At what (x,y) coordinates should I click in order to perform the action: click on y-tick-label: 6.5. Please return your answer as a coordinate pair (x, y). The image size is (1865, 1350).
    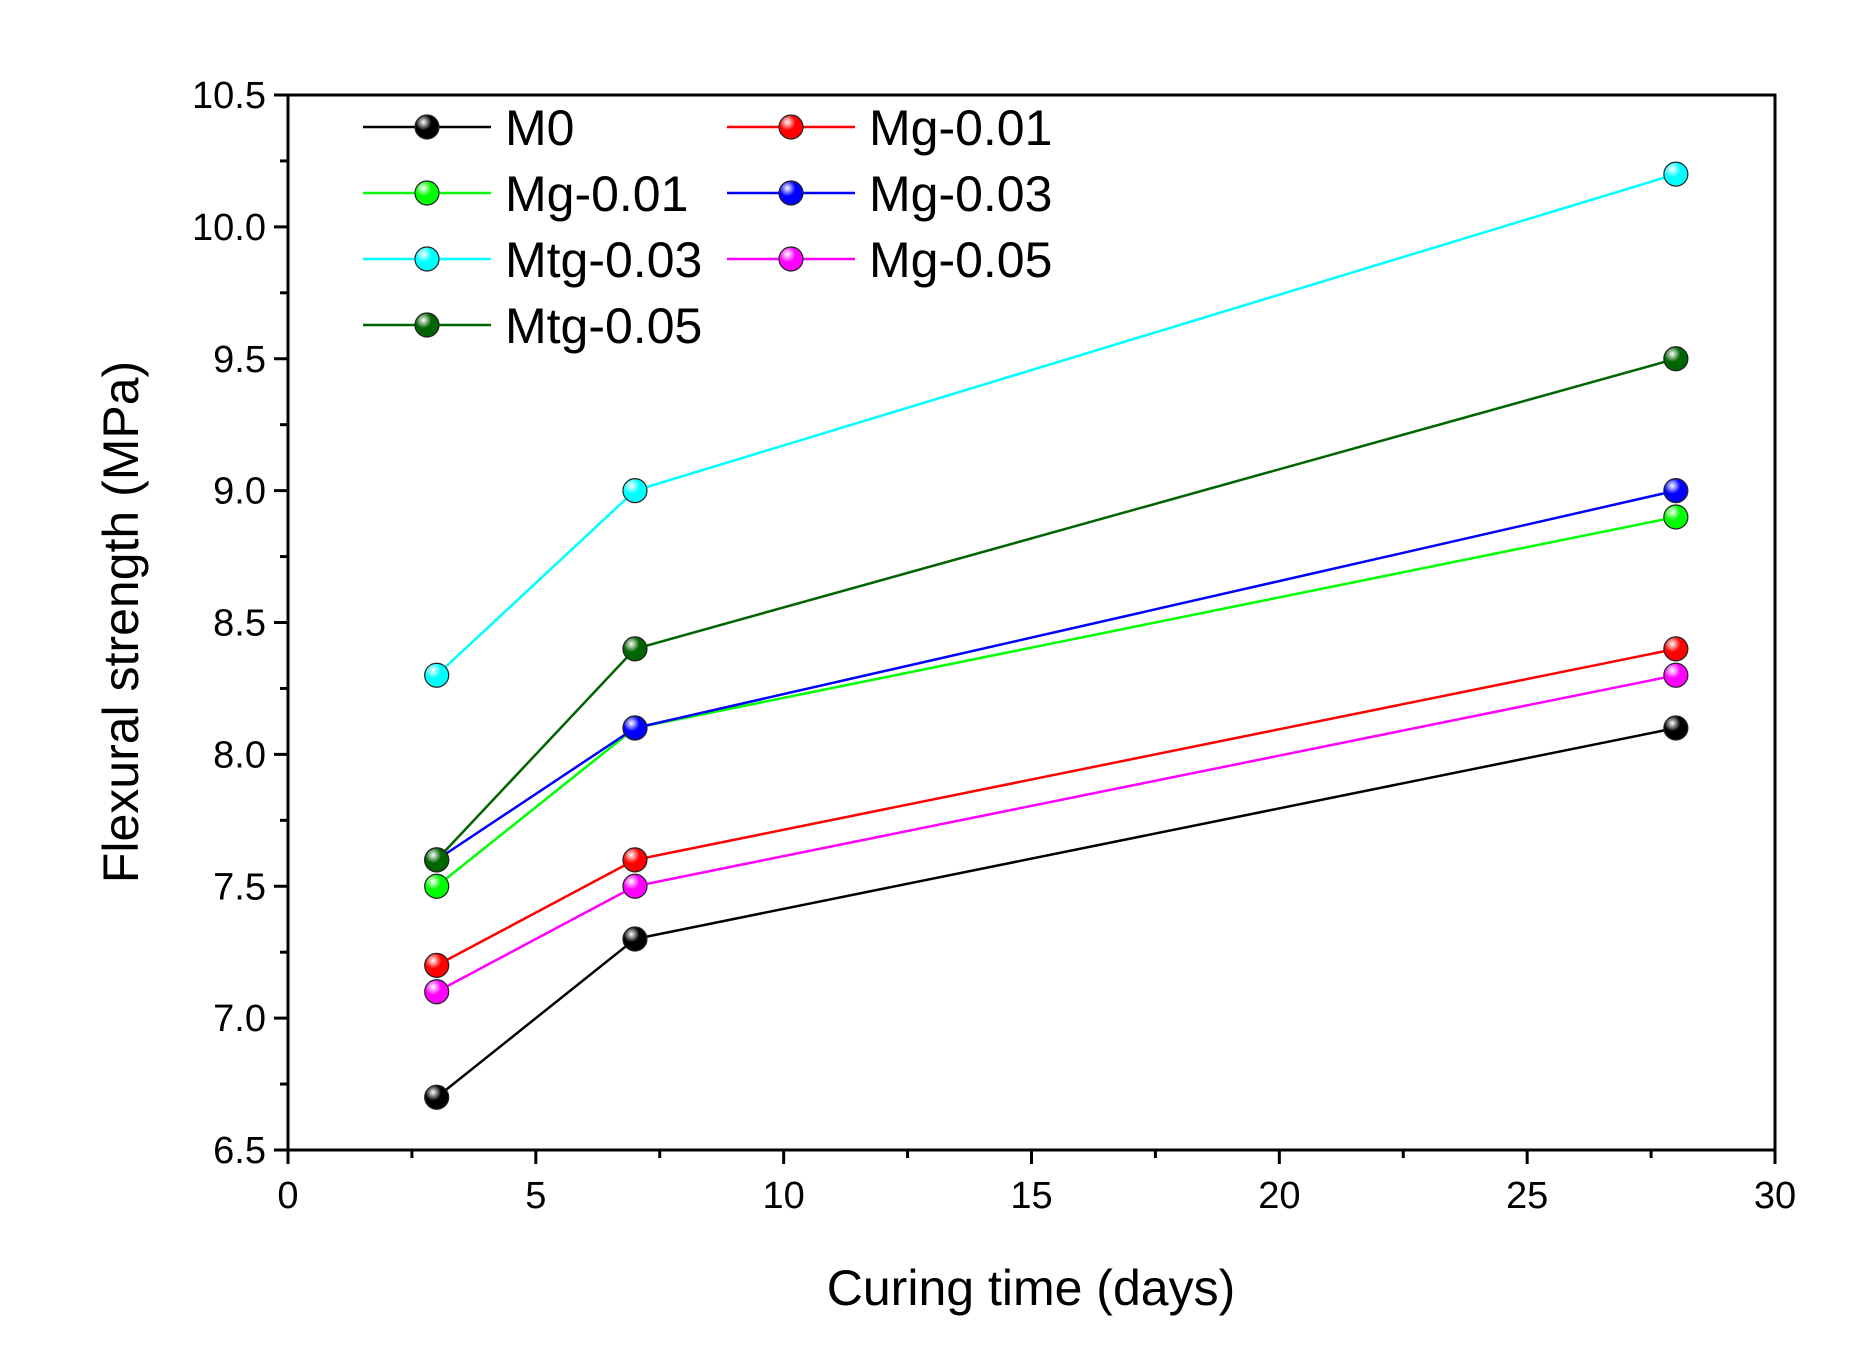
    Looking at the image, I should click on (239, 1151).